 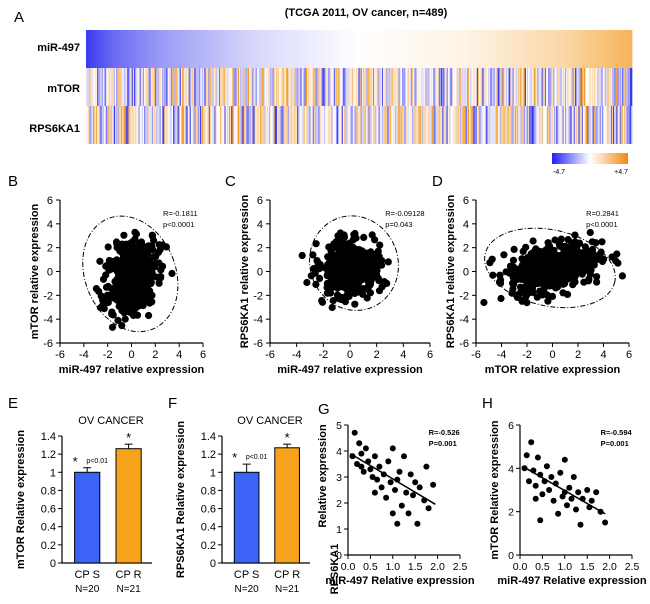 I want to click on y-tick-label: 1.2, so click(x=48, y=455).